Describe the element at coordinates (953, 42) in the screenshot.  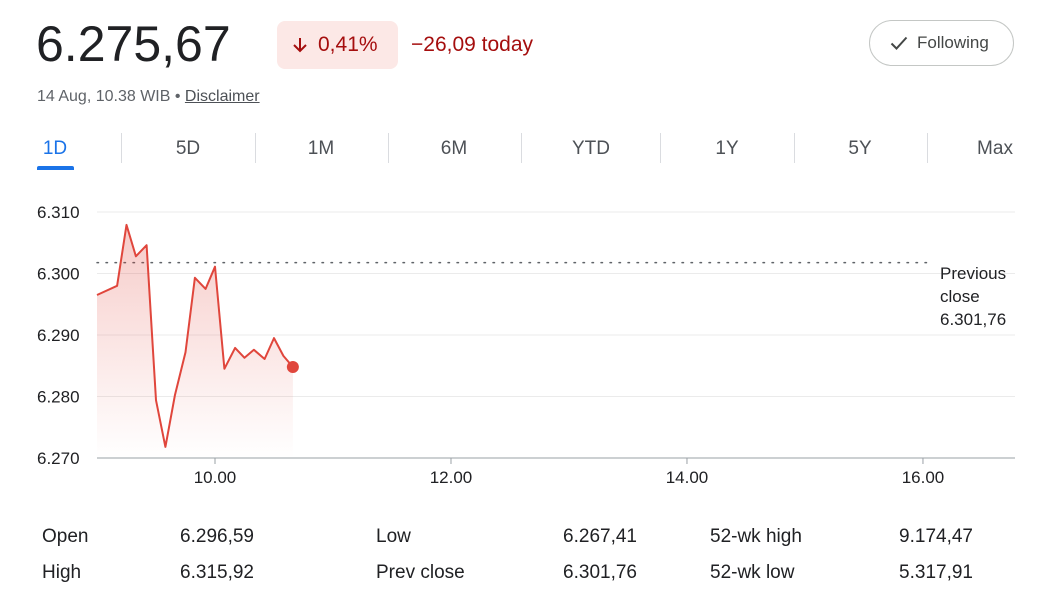
I see `following-label: Following` at that location.